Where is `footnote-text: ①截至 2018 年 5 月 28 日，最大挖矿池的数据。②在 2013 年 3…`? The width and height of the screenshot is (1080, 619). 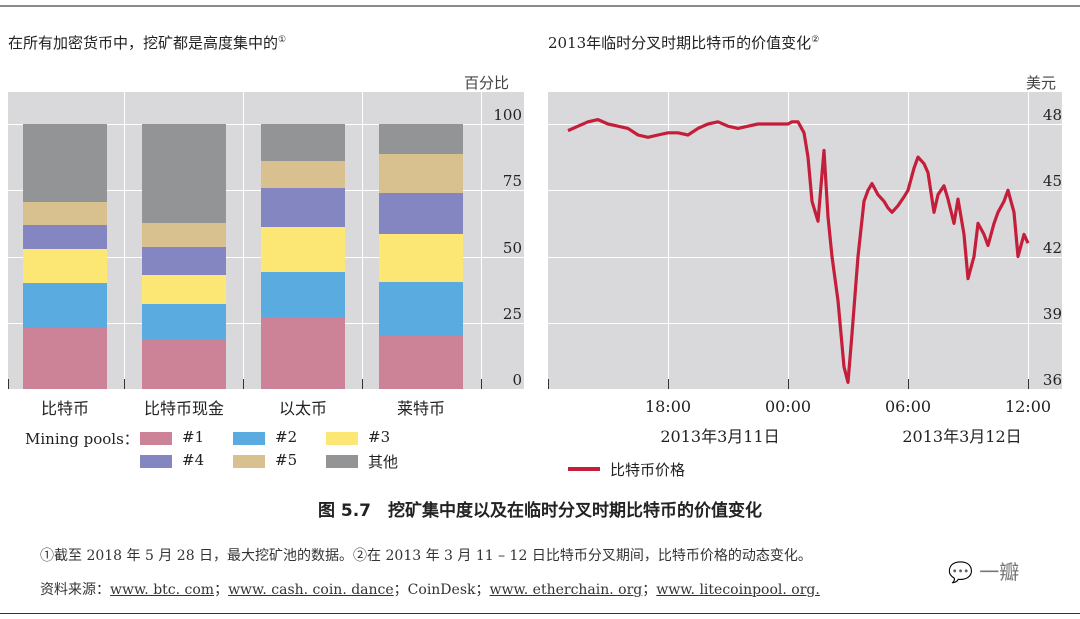
footnote-text: ①截至 2018 年 5 月 28 日，最大挖矿池的数据。②在 2013 年 3… is located at coordinates (426, 556).